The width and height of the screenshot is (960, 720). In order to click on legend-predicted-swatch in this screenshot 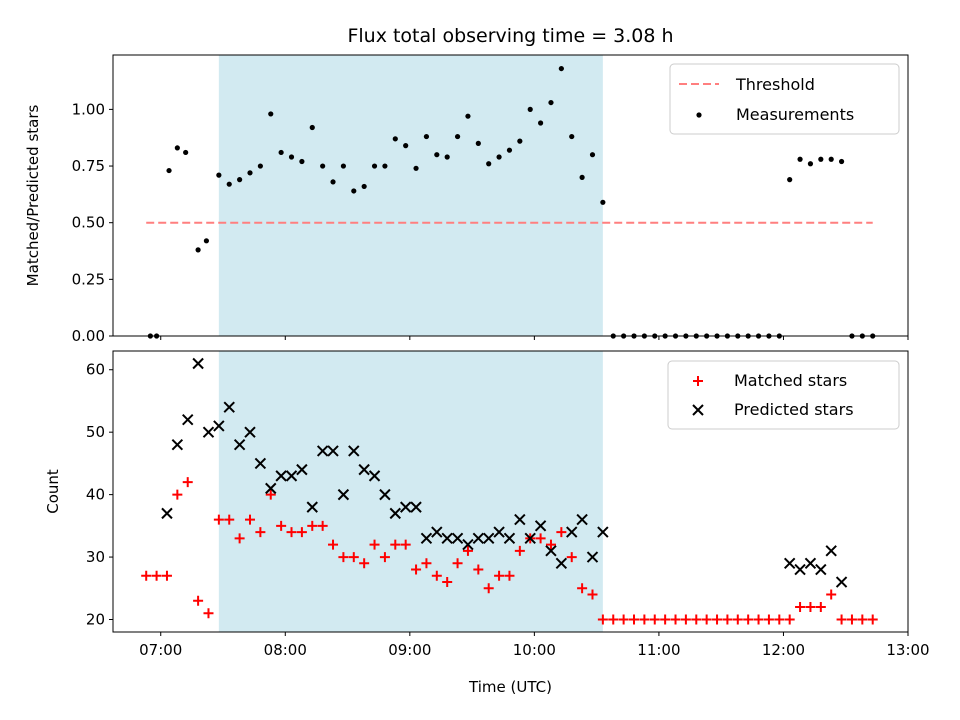, I will do `click(698, 410)`.